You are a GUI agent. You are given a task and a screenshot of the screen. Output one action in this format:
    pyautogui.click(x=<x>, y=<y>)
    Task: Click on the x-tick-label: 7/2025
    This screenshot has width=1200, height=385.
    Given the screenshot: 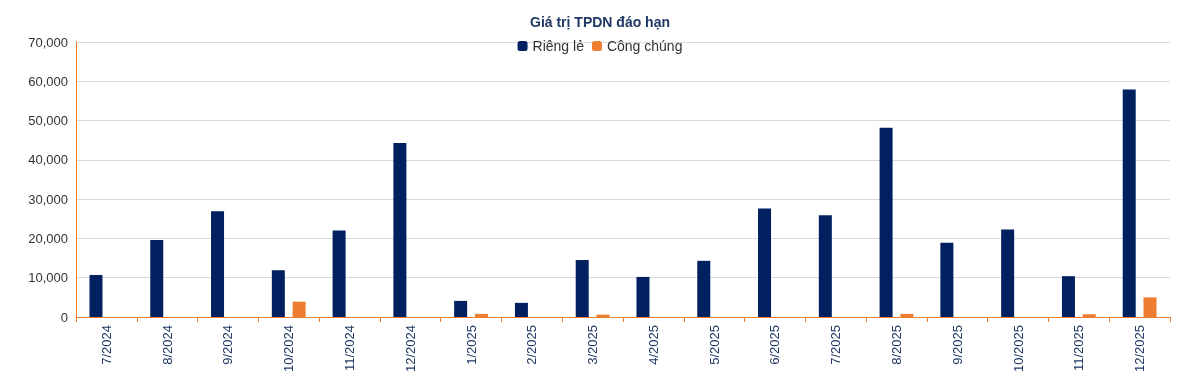 What is the action you would take?
    pyautogui.click(x=836, y=345)
    